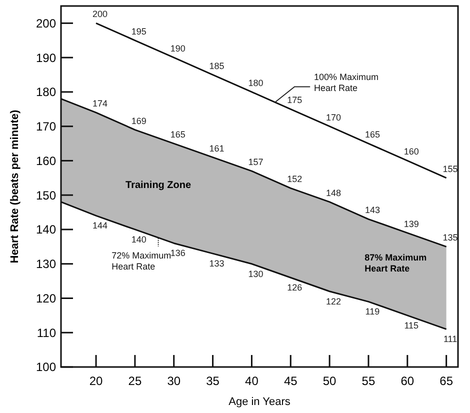  What do you see at coordinates (216, 263) in the screenshot?
I see `data-label: 133` at bounding box center [216, 263].